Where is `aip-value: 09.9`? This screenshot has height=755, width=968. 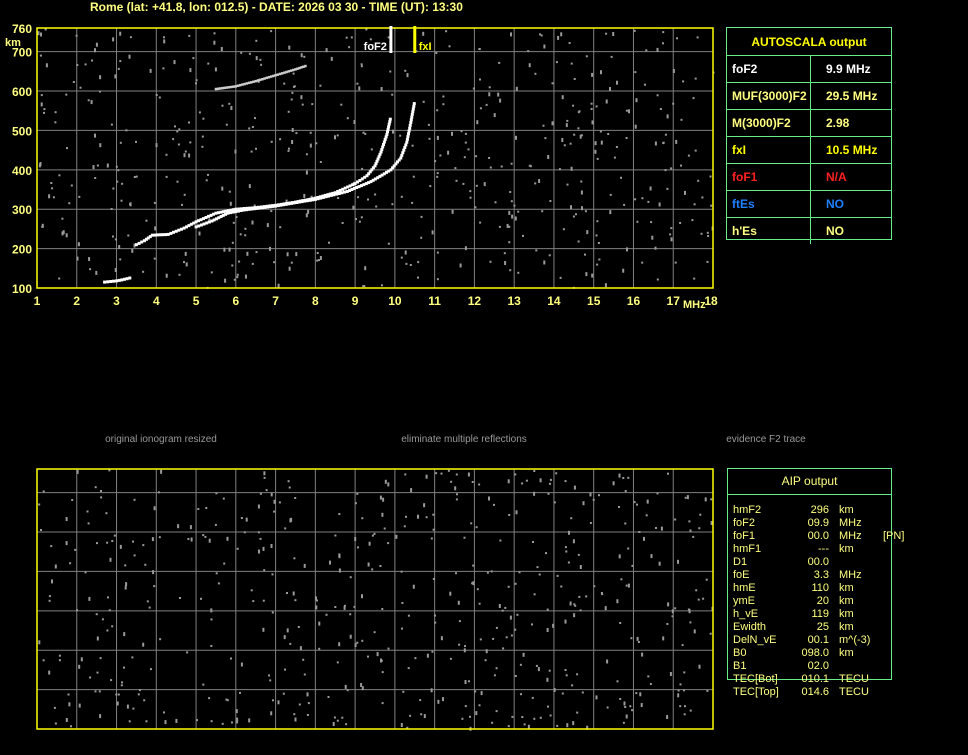
aip-value: 09.9 is located at coordinates (818, 523).